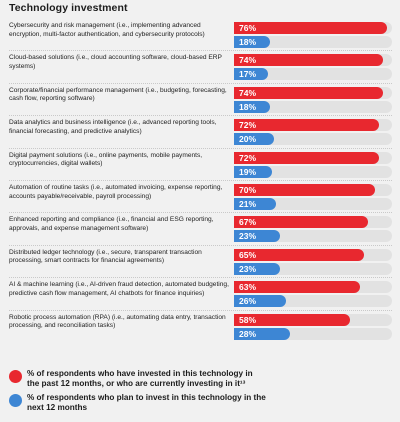  Describe the element at coordinates (248, 319) in the screenshot. I see `data-label: 58%` at that location.